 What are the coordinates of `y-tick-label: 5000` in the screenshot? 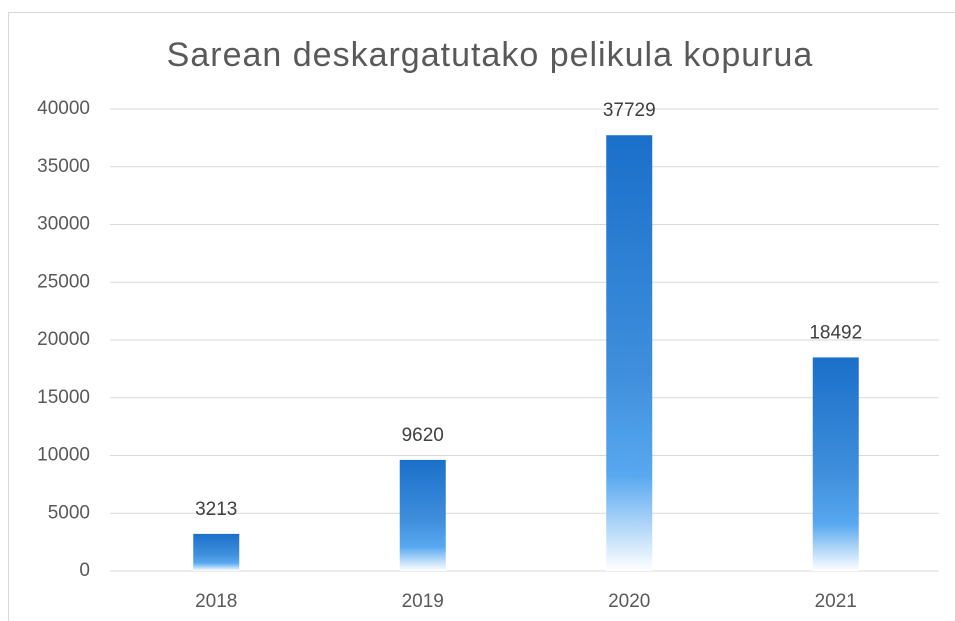 It's located at (69, 512).